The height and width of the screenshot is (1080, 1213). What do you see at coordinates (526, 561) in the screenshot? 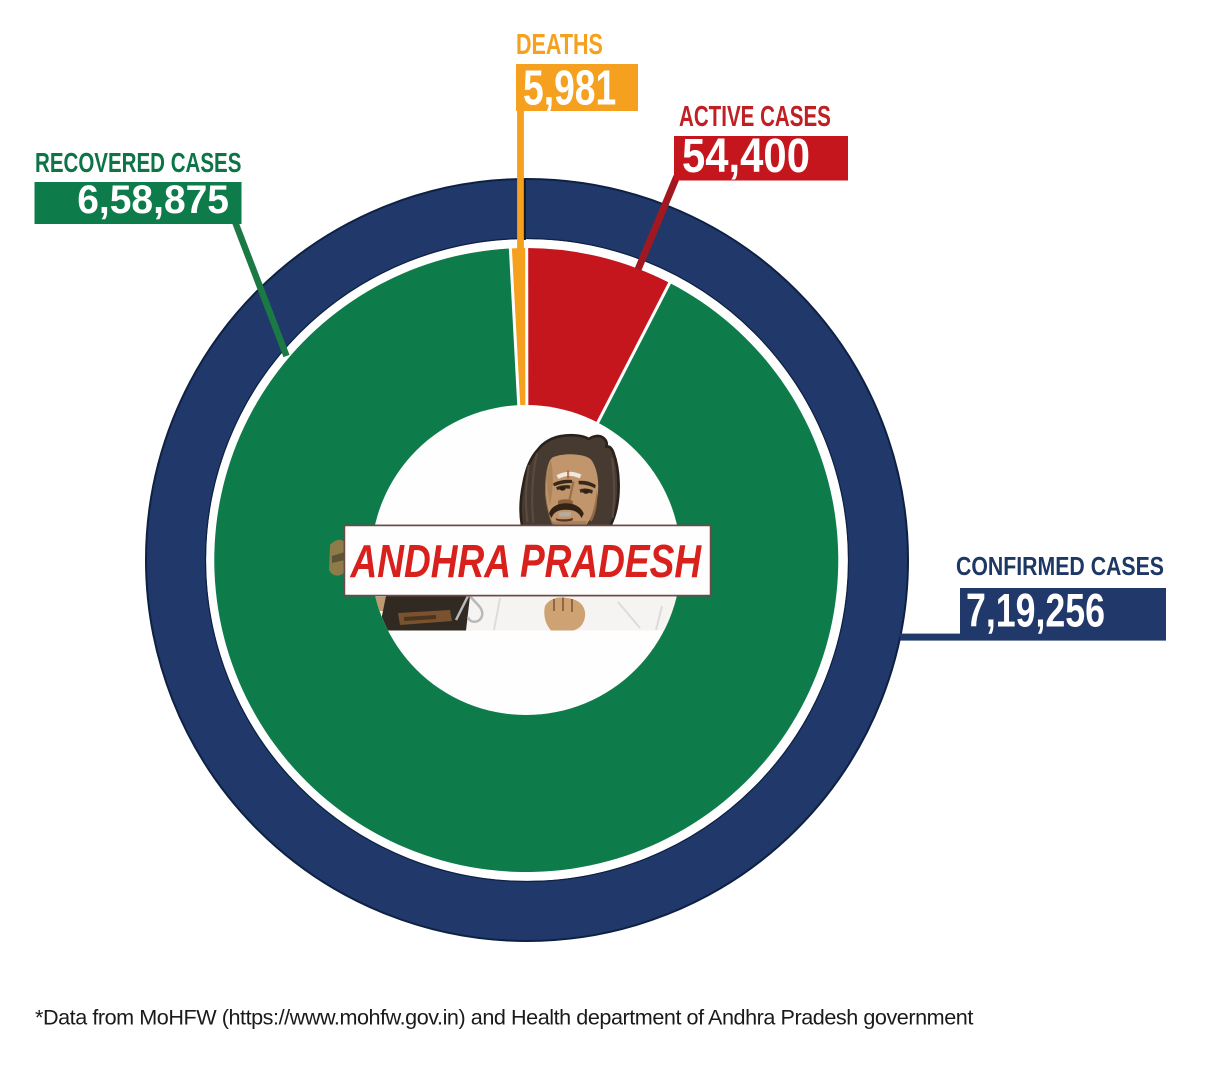
I see `svg-text: ANDHRA PRADESH` at bounding box center [526, 561].